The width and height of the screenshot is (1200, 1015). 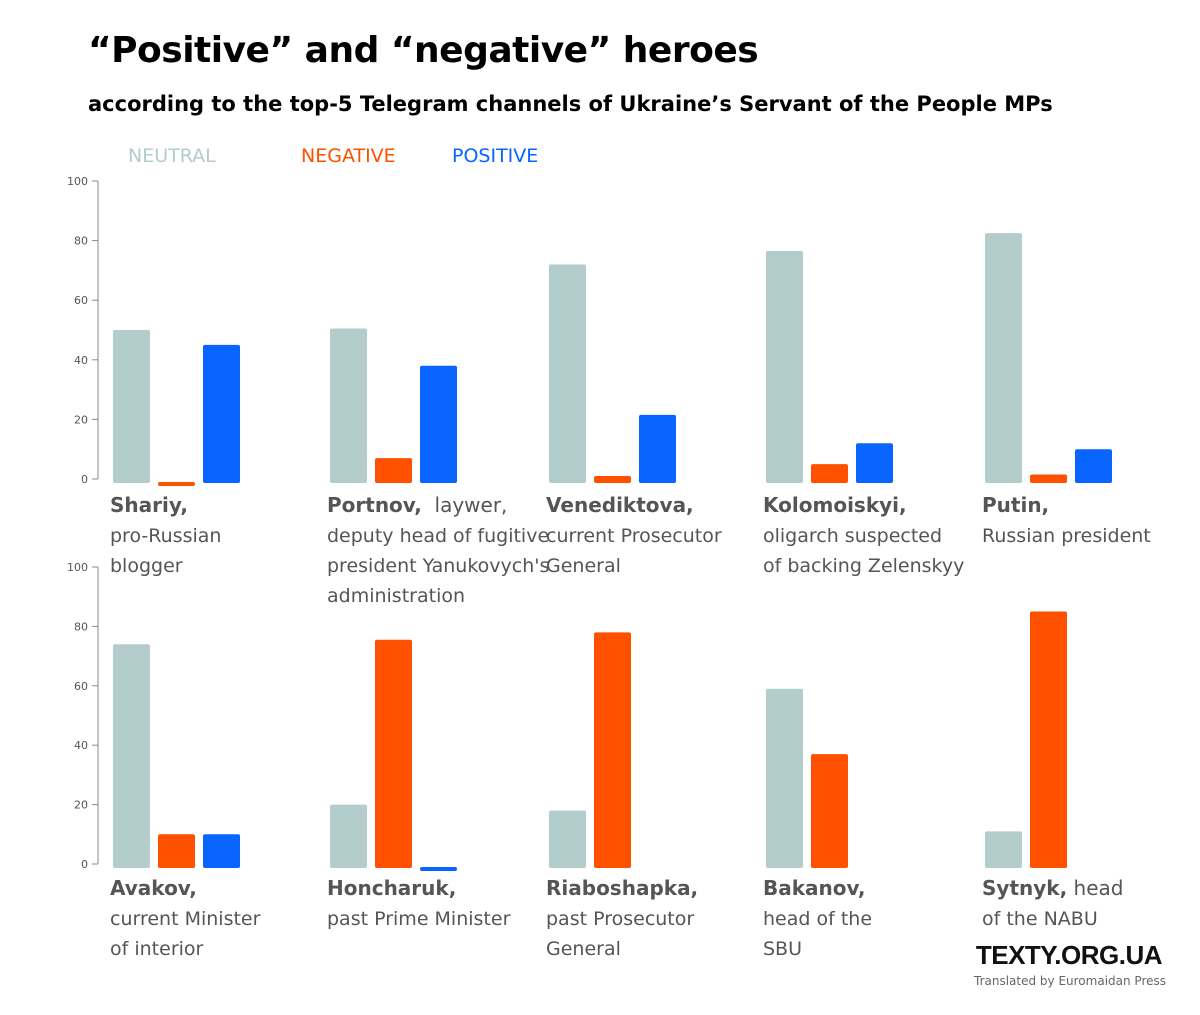 I want to click on hero-label-8: Riaboshapka,, so click(x=622, y=888).